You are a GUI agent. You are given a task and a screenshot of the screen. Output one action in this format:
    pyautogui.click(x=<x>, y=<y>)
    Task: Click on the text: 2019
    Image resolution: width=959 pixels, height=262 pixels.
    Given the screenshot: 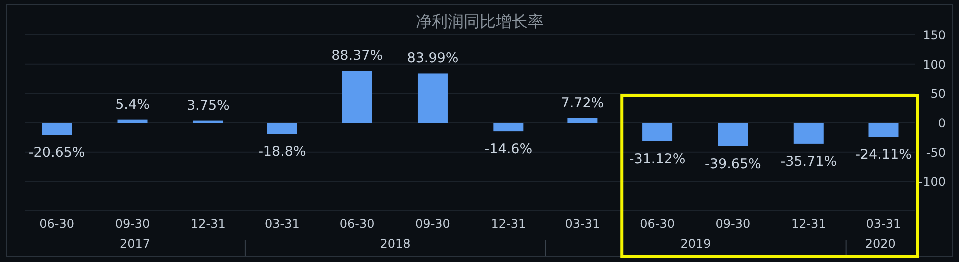 What is the action you would take?
    pyautogui.click(x=696, y=244)
    